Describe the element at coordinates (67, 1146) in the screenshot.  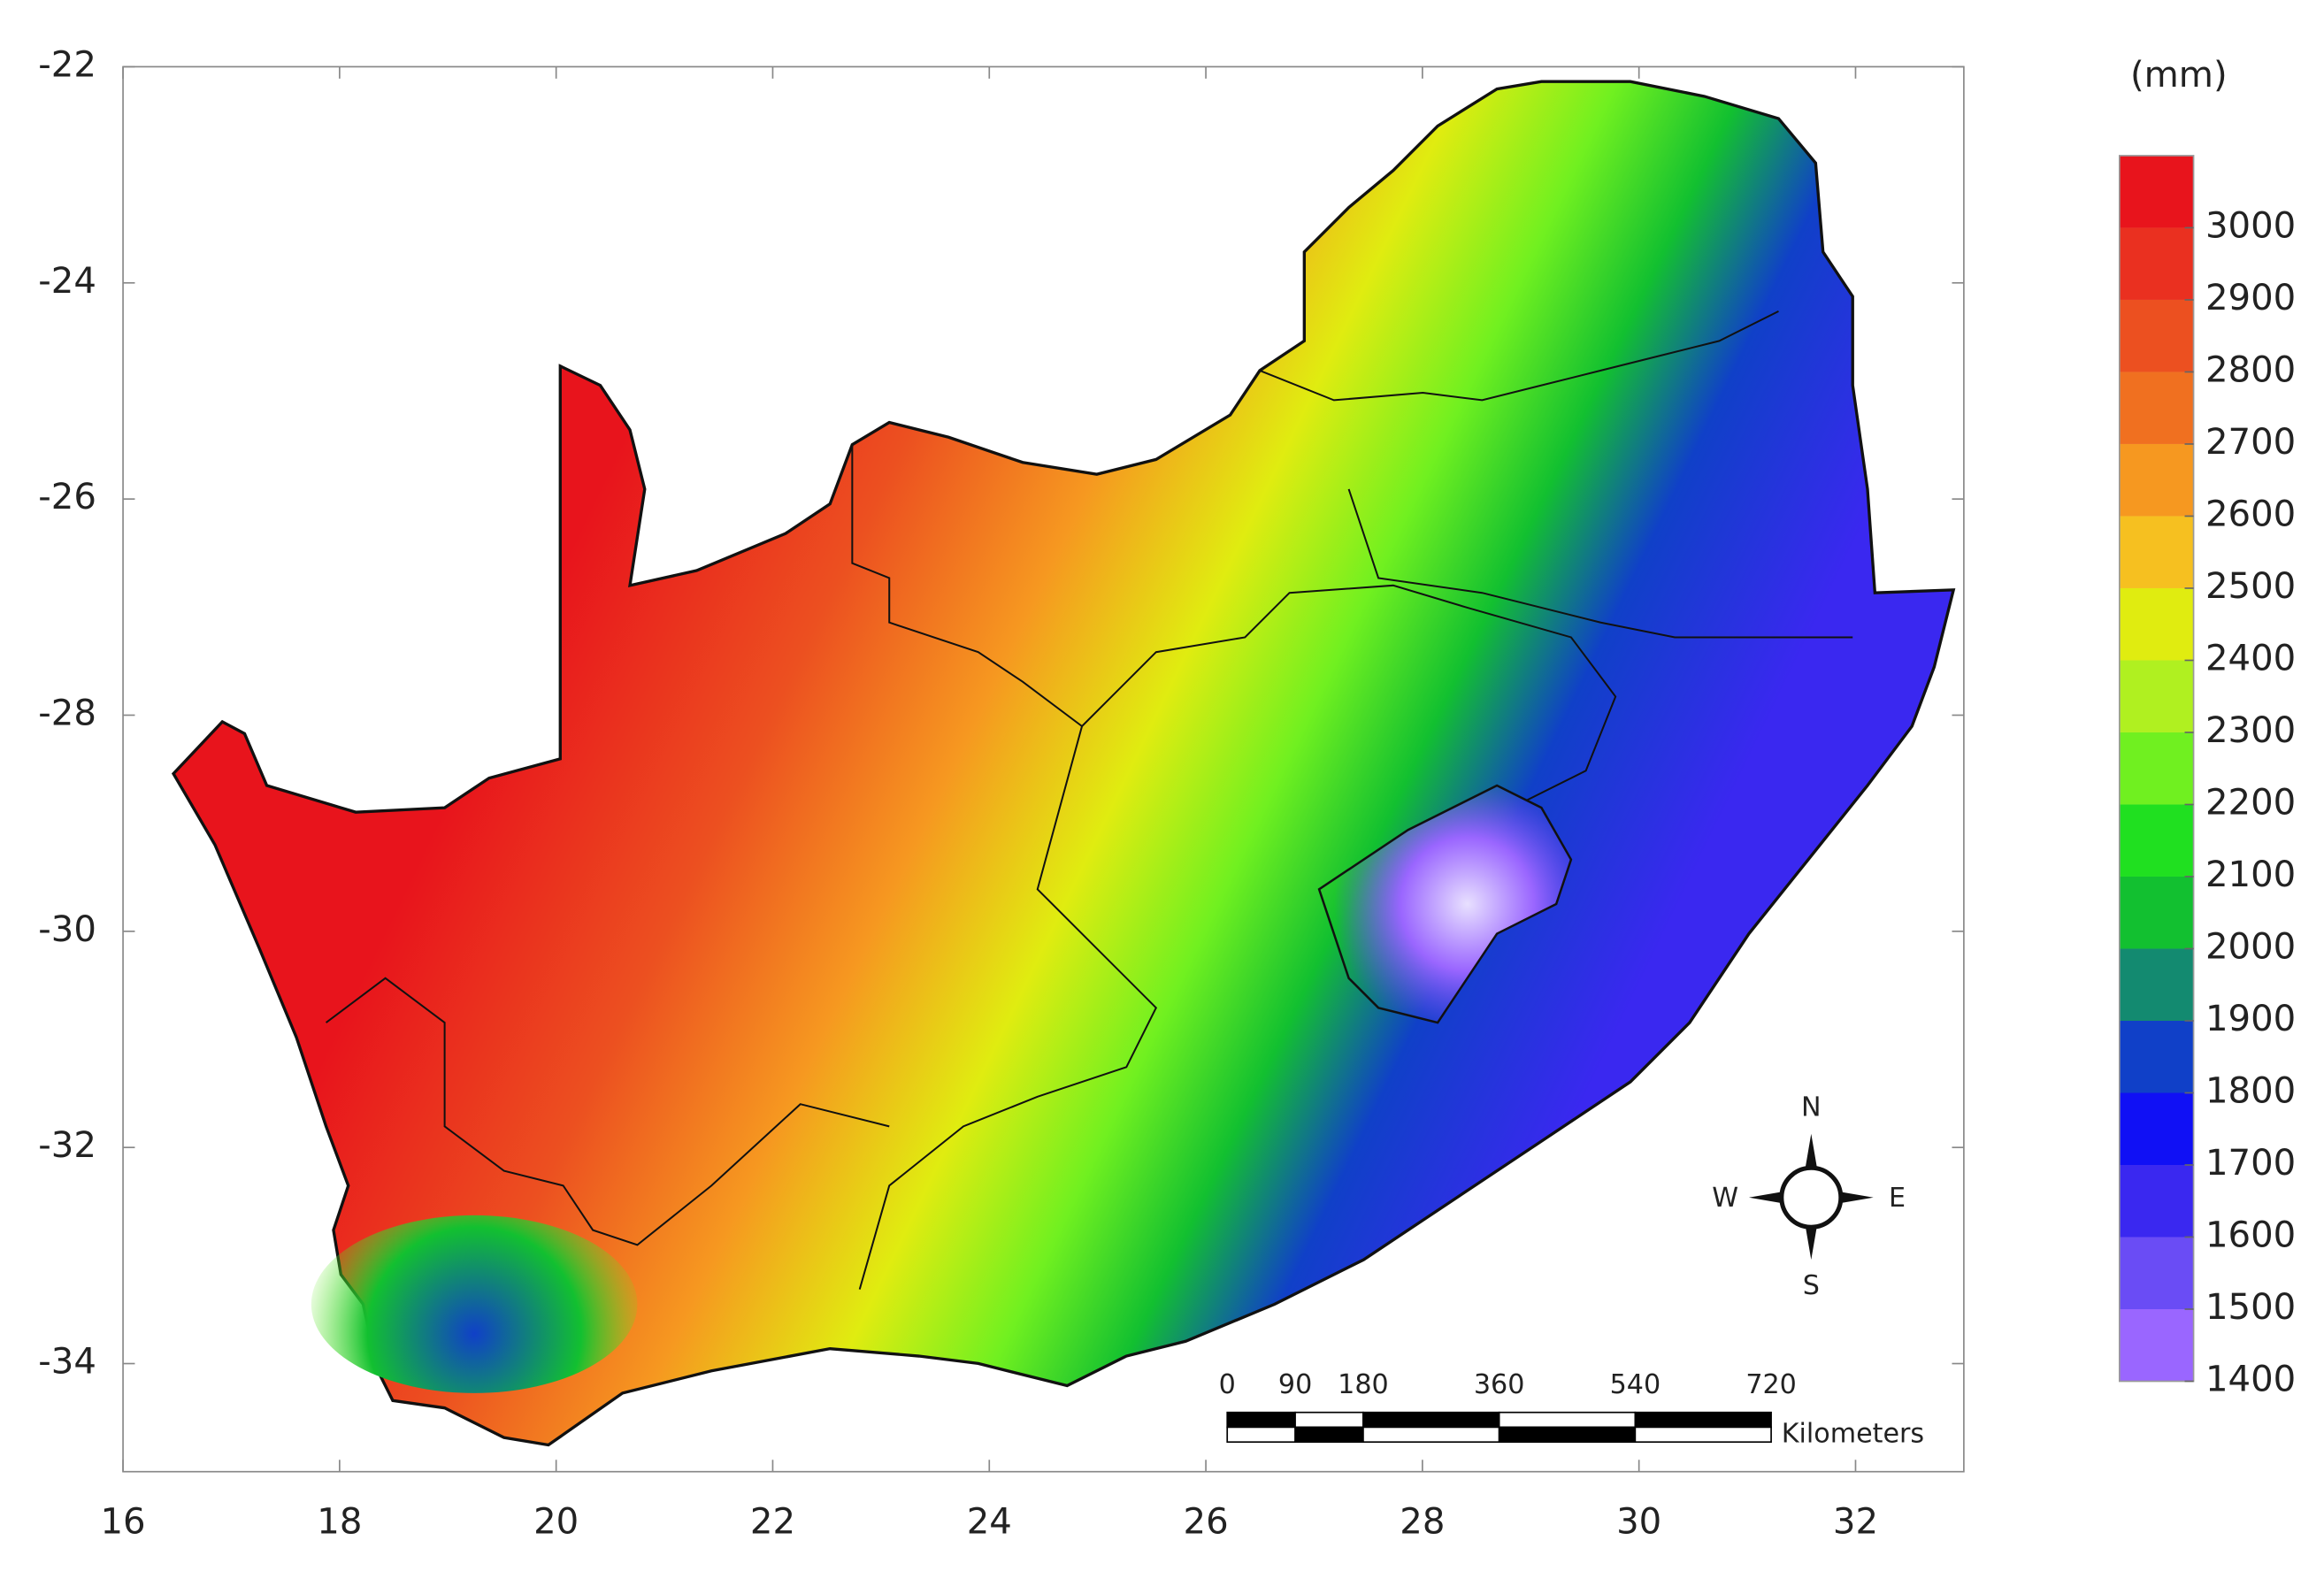
I see `y-tick-label: -32` at that location.